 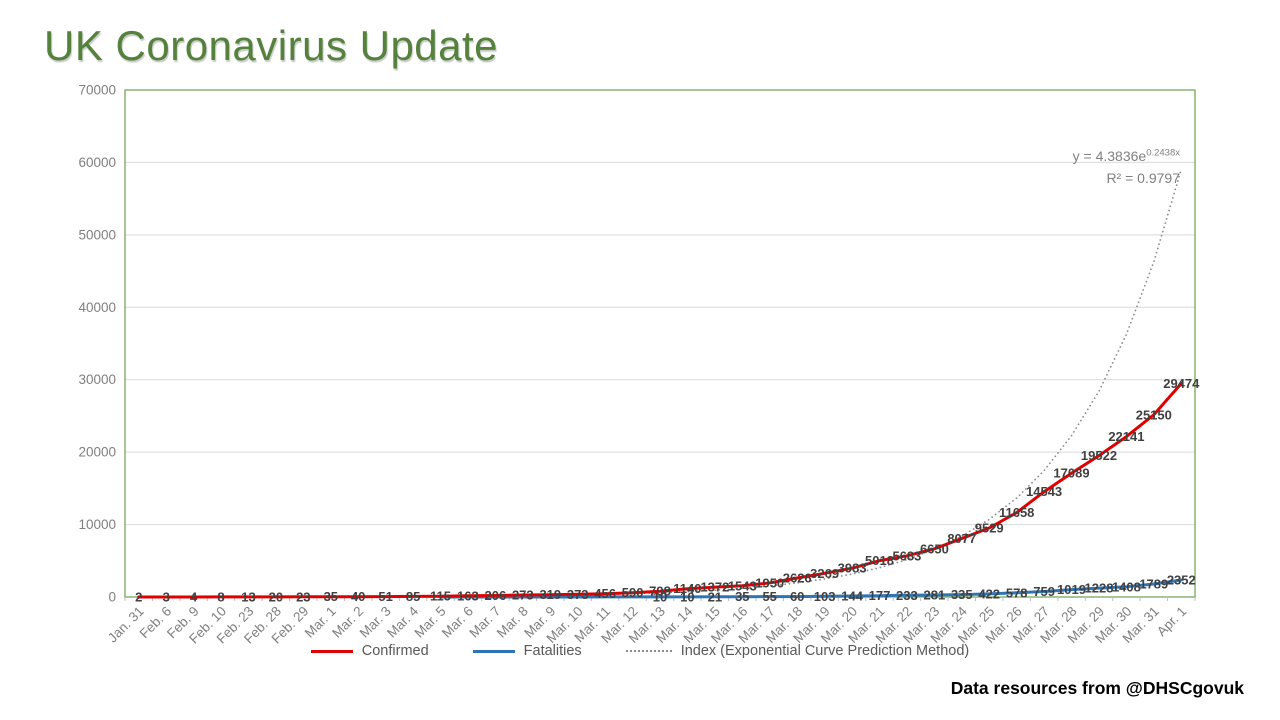 What do you see at coordinates (961, 538) in the screenshot?
I see `confirmed-data-label: 8077` at bounding box center [961, 538].